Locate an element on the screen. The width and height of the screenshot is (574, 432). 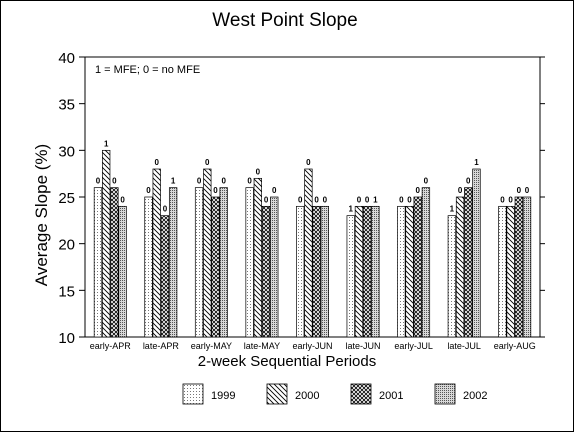
legend: 1999 2000 2001 2002 is located at coordinates (334, 394).